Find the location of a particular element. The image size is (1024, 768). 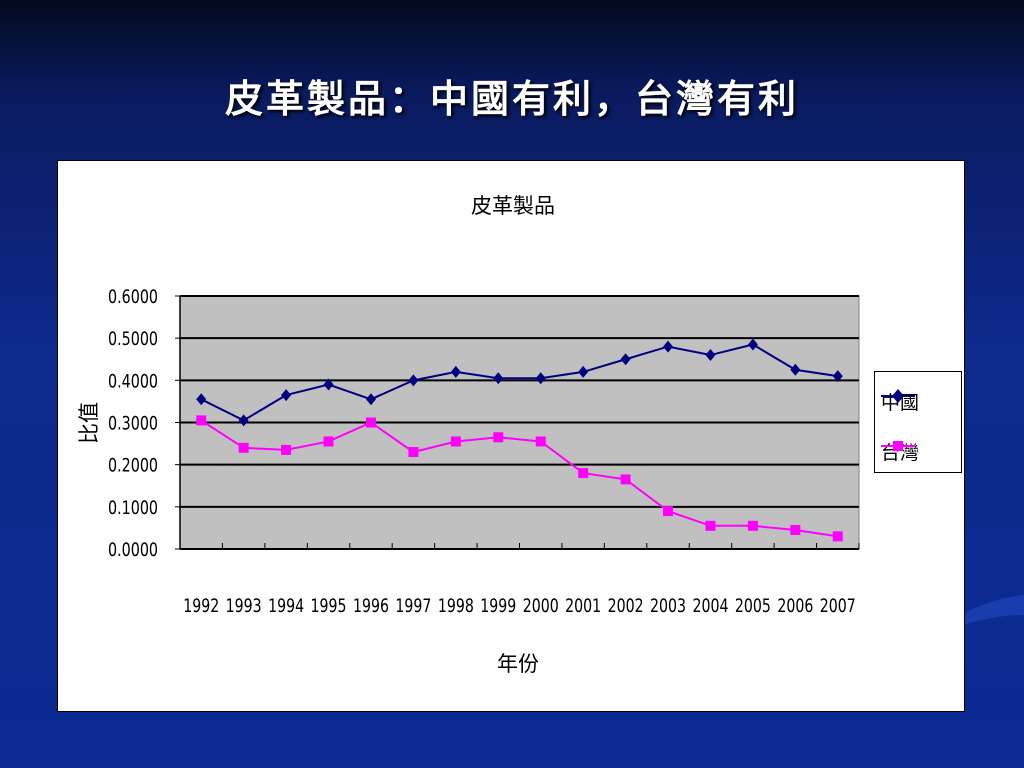

x-tick-label: 1993 is located at coordinates (244, 606).